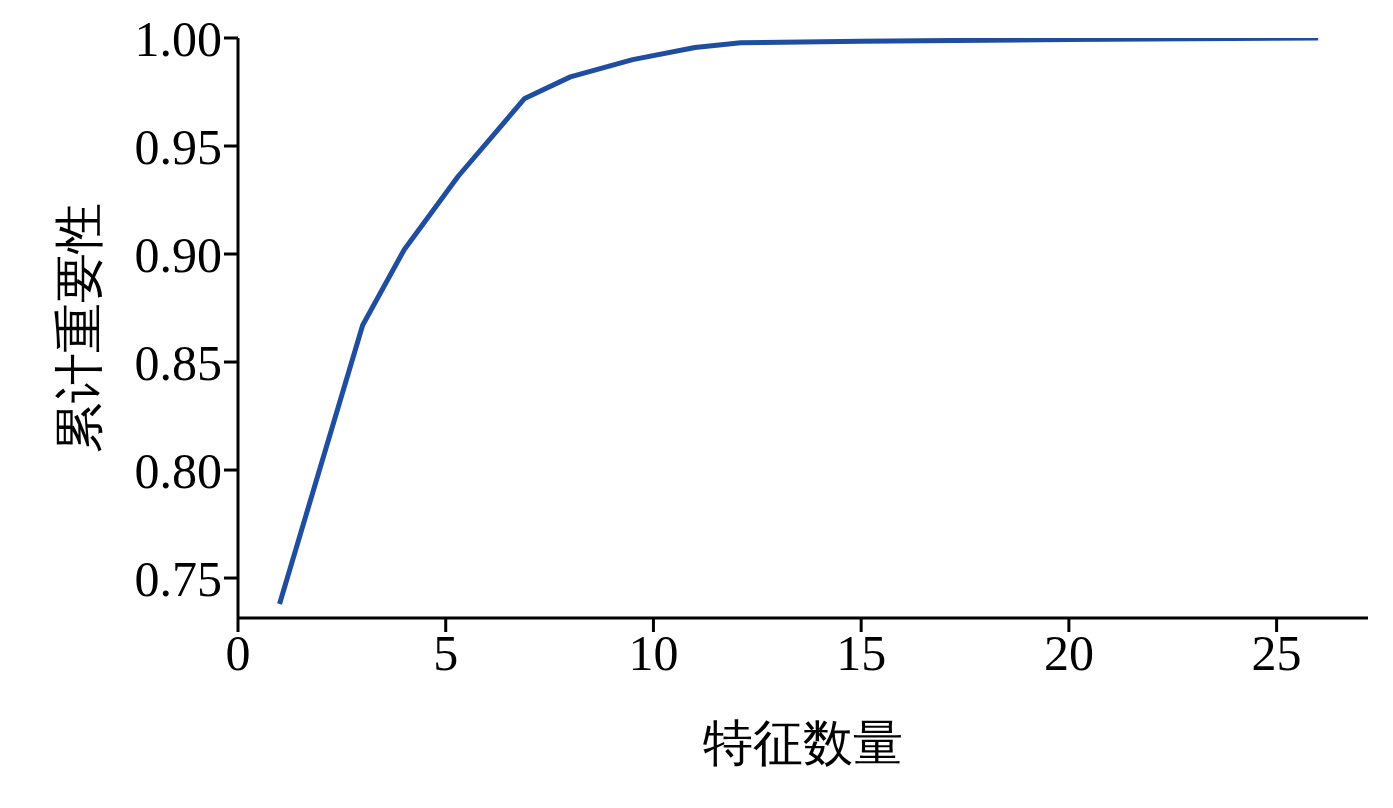 The width and height of the screenshot is (1393, 808). What do you see at coordinates (861, 652) in the screenshot?
I see `x-tick-label: 15` at bounding box center [861, 652].